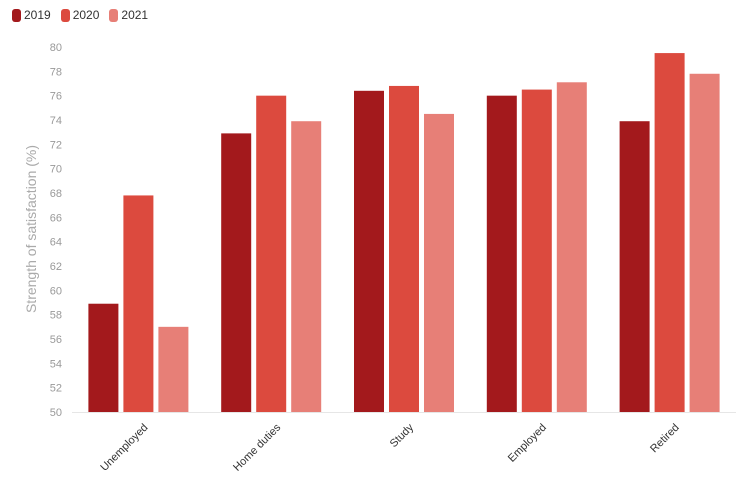 The height and width of the screenshot is (488, 754). What do you see at coordinates (439, 263) in the screenshot?
I see `bar-2021-study` at bounding box center [439, 263].